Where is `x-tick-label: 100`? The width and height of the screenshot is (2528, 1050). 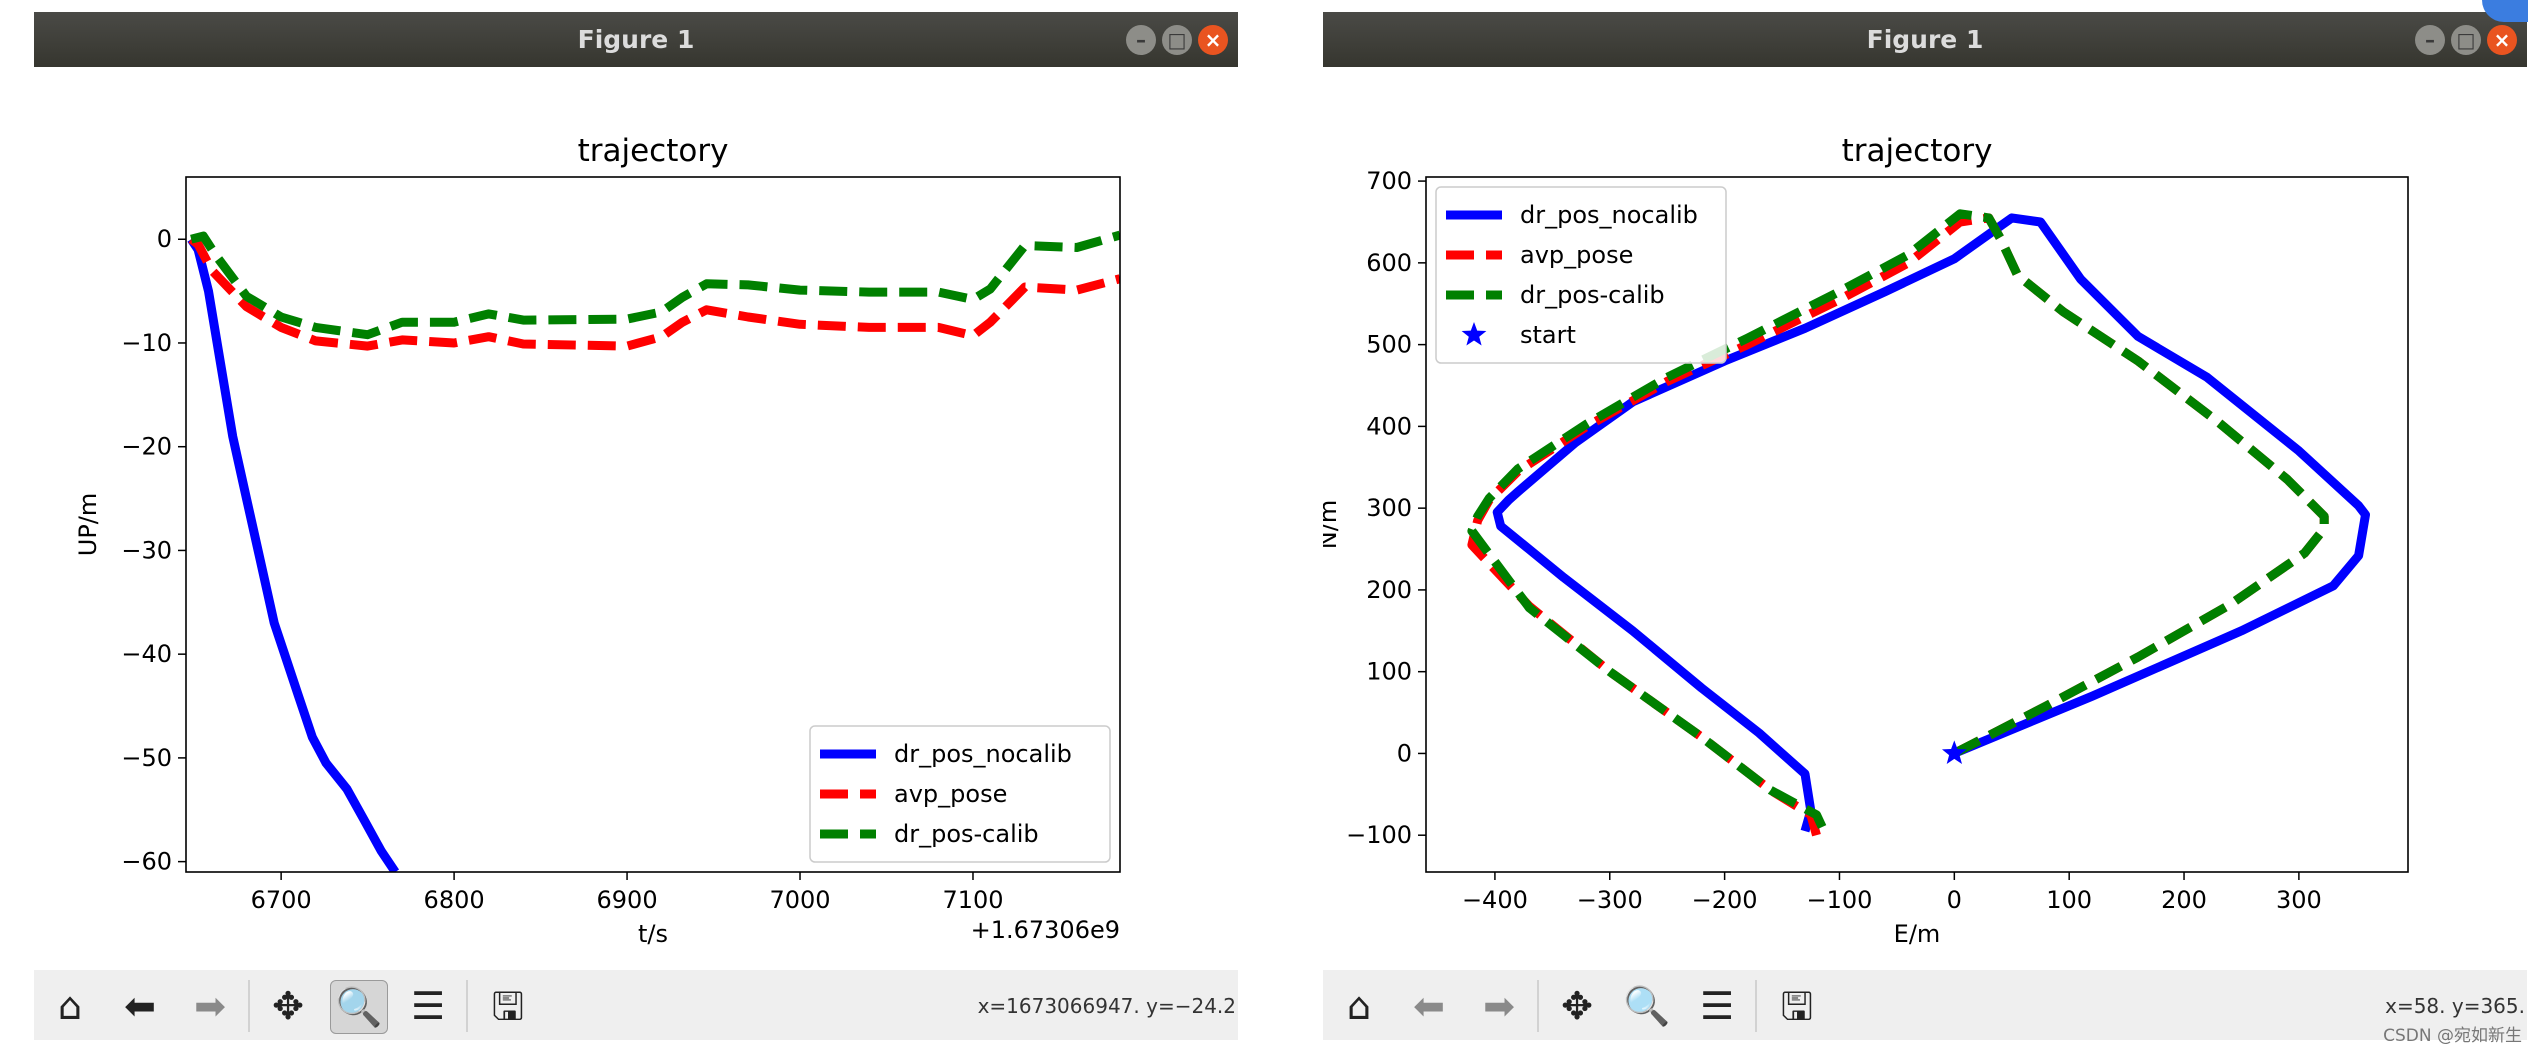
x-tick-label: 100 is located at coordinates (2069, 900).